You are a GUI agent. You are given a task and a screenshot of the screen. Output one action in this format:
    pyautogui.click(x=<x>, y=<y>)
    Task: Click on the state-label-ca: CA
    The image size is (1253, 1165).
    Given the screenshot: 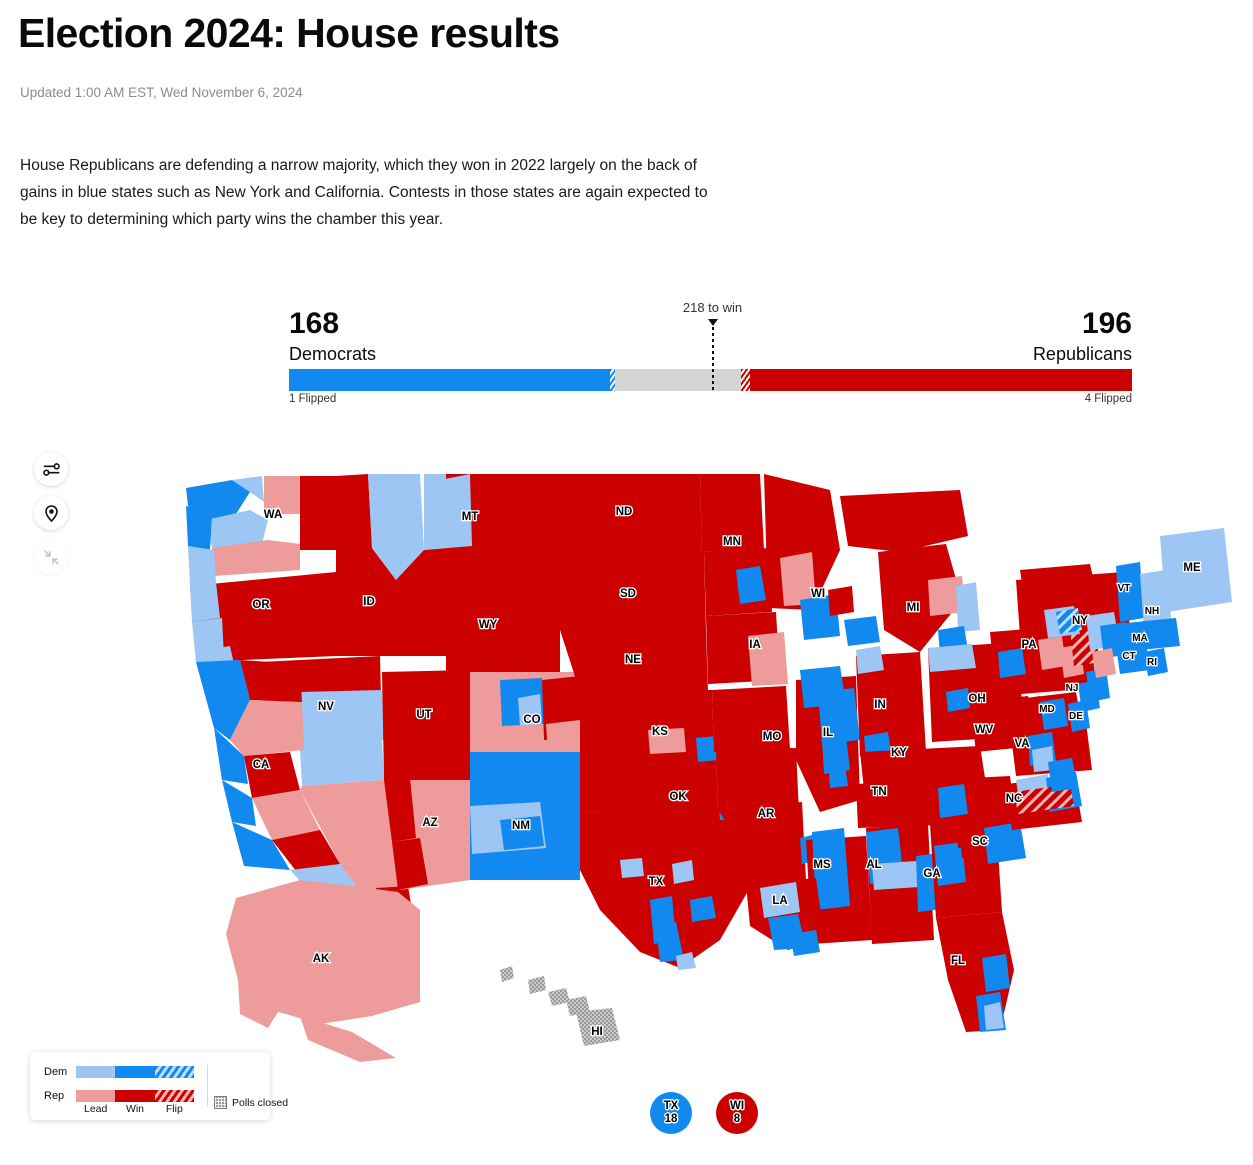 What is the action you would take?
    pyautogui.click(x=261, y=765)
    